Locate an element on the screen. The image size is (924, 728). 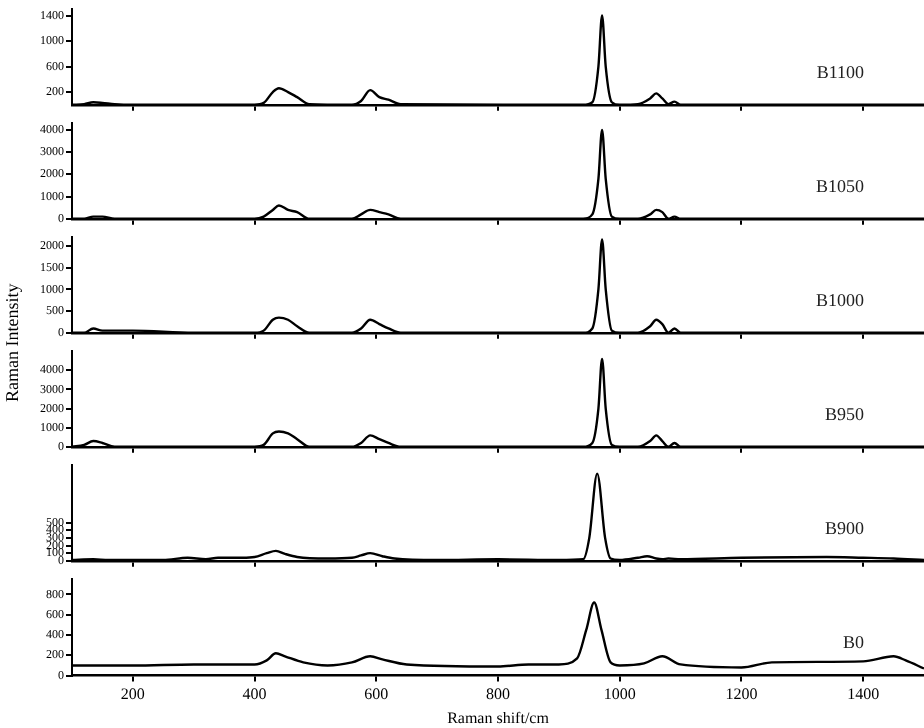
x-tick-label: 400 is located at coordinates (254, 694).